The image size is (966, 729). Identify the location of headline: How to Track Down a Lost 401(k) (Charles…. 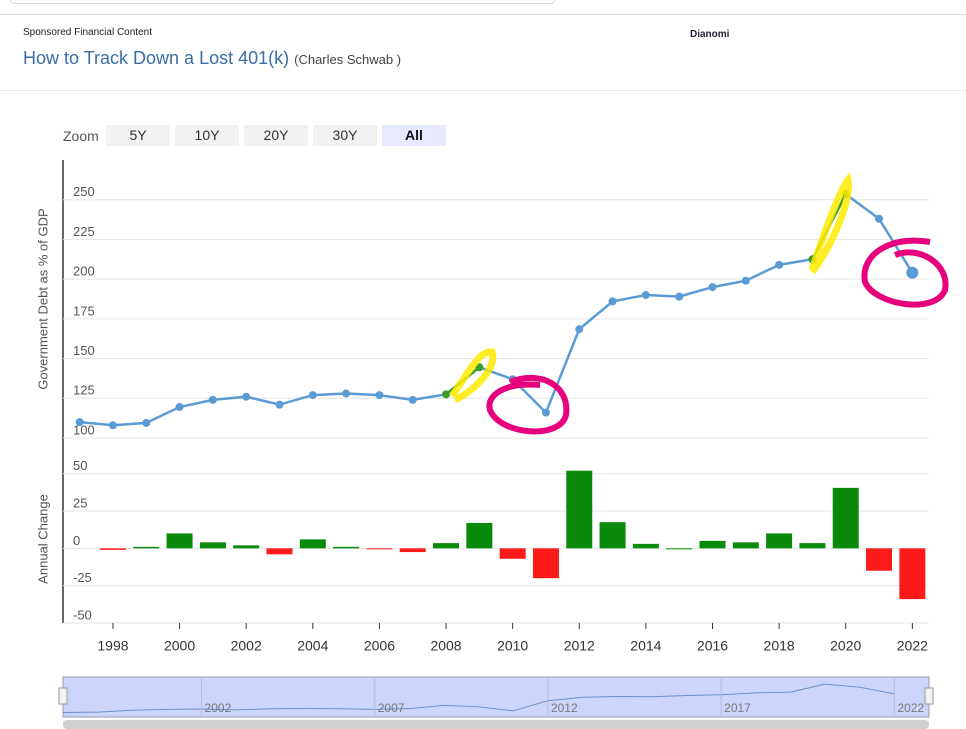
(212, 58).